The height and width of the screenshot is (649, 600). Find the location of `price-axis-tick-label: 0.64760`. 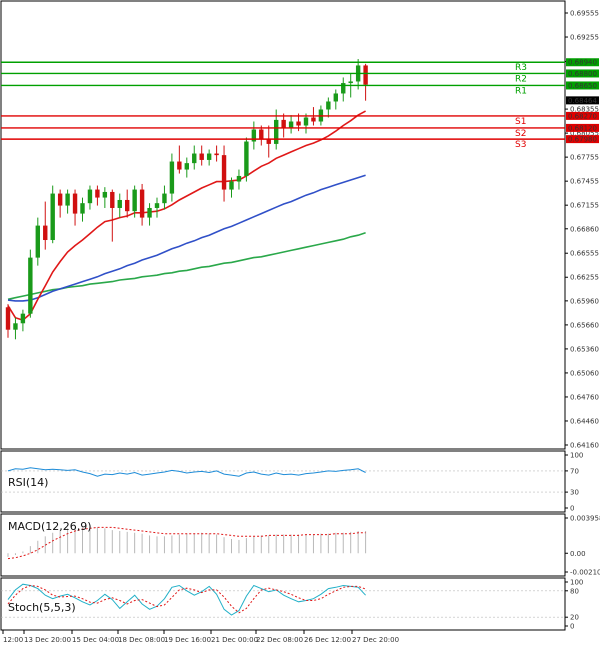

price-axis-tick-label: 0.64760 is located at coordinates (584, 397).